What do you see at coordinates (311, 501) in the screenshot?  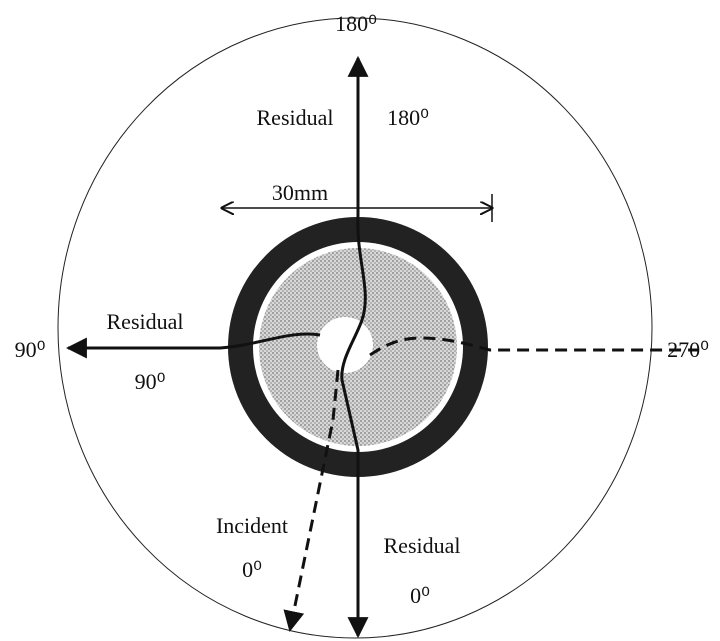 I see `crack-incident` at bounding box center [311, 501].